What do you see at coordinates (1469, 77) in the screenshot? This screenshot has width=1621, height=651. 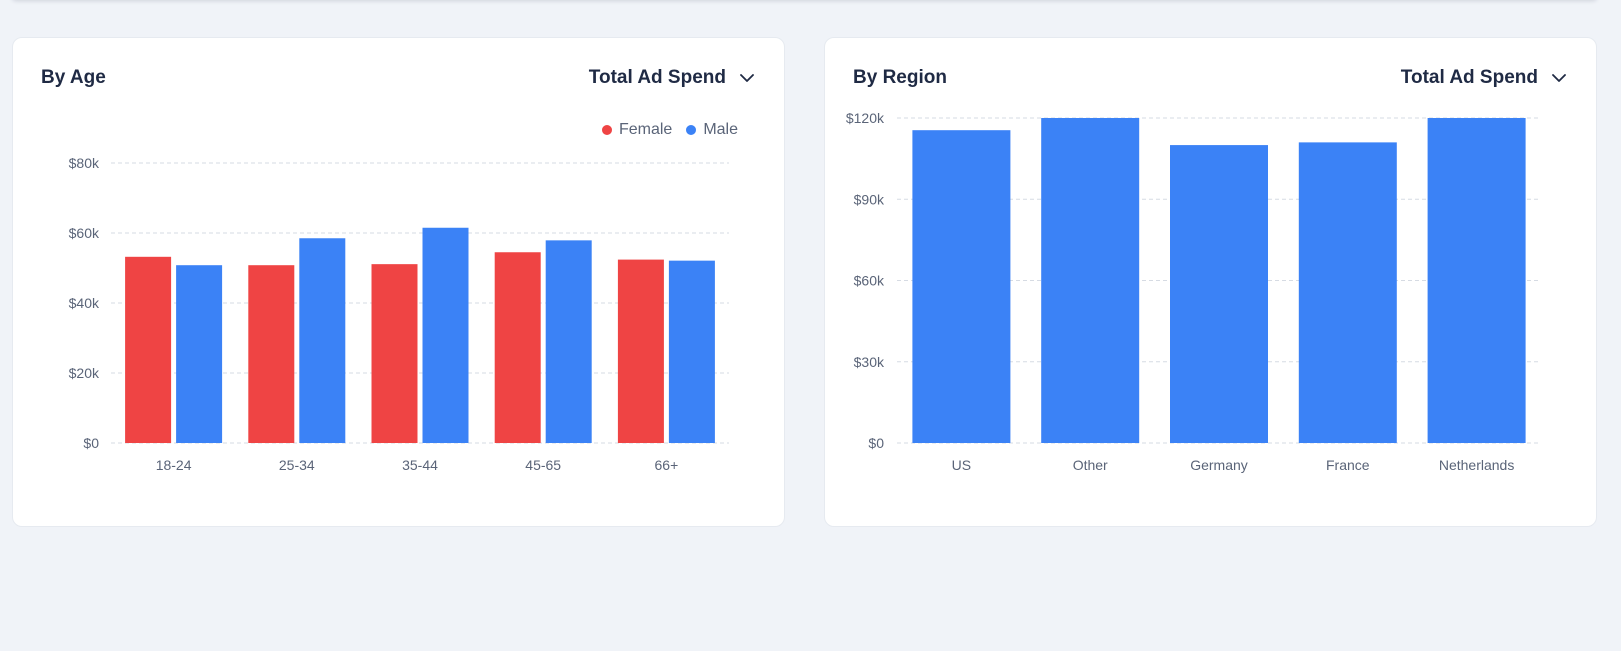 I see `region-metric-label: Total Ad Spend` at bounding box center [1469, 77].